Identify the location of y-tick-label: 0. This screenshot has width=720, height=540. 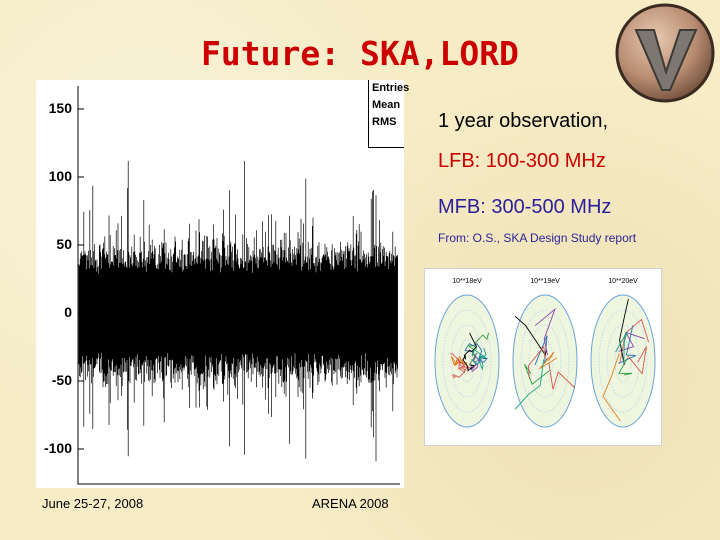
(68, 312).